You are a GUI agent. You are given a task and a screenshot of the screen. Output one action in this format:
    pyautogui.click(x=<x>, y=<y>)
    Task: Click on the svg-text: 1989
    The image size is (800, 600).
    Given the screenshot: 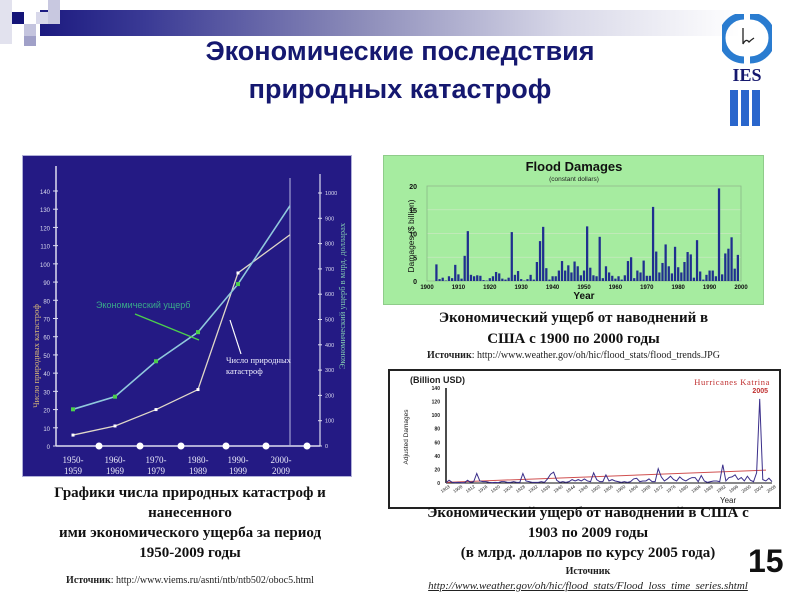 What is the action you would take?
    pyautogui.click(x=198, y=471)
    